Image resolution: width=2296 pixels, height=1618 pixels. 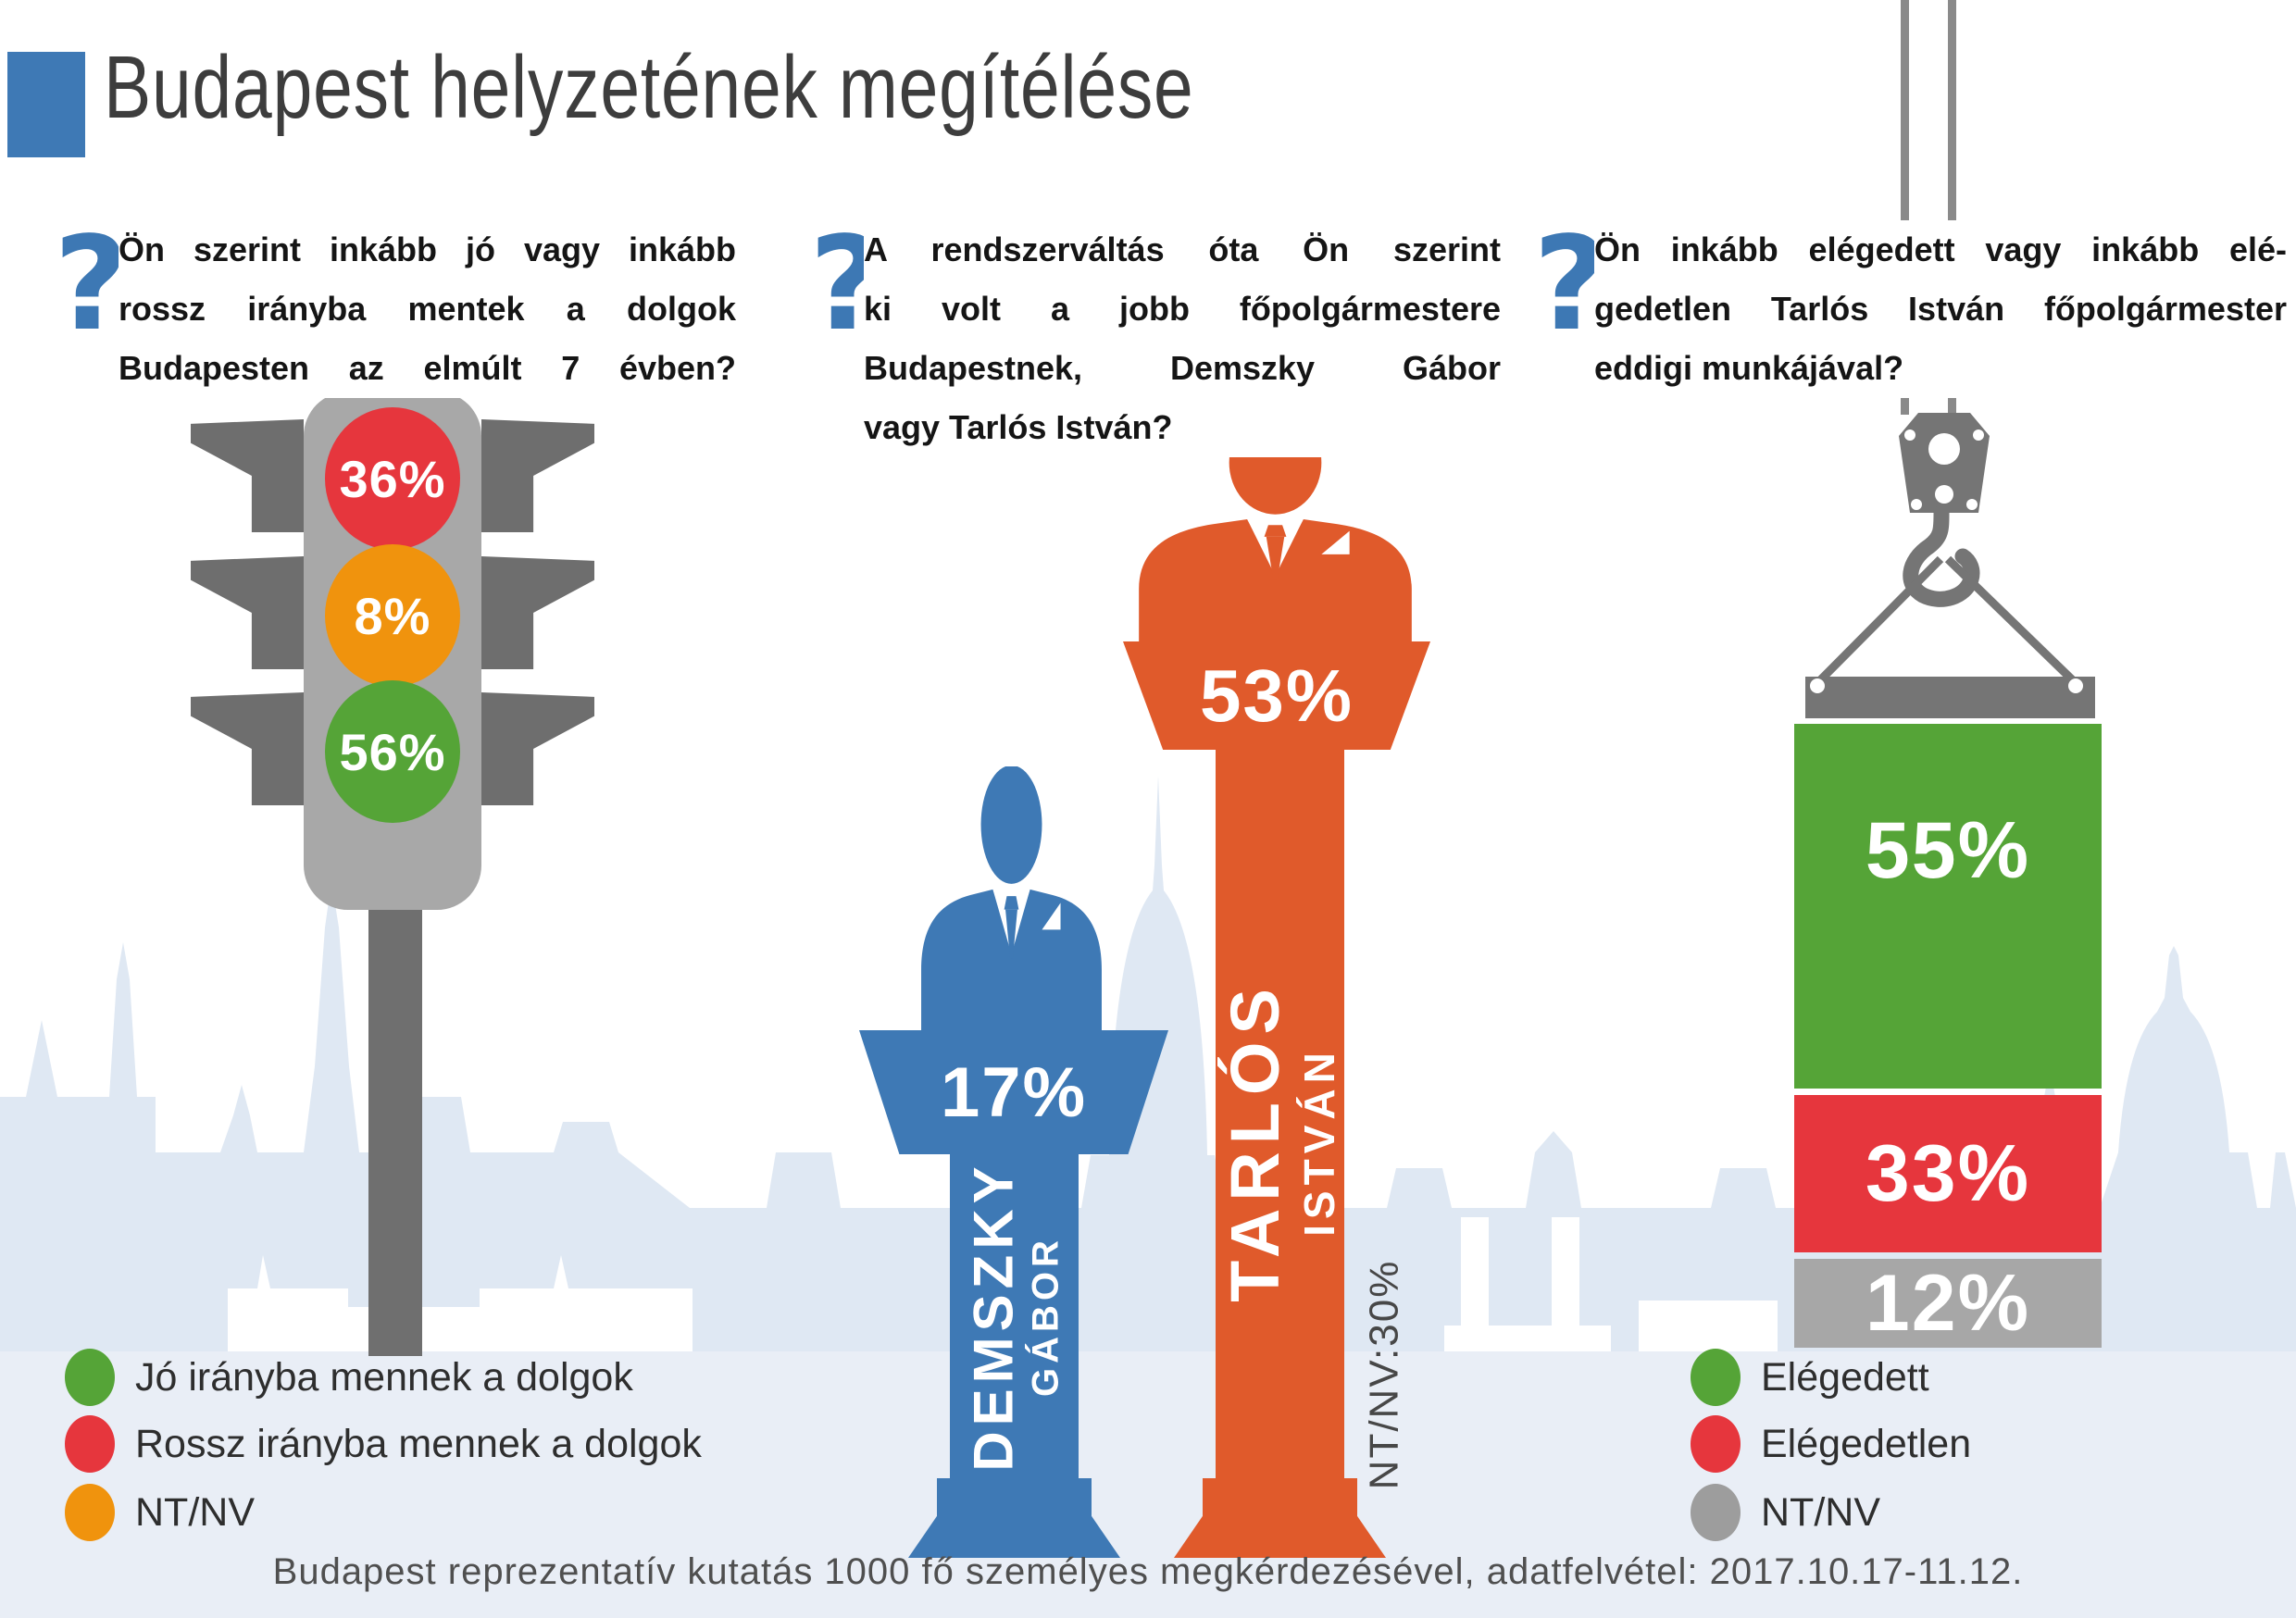 I want to click on ntnv-note-text: NT/NV:30%, so click(x=1383, y=1374).